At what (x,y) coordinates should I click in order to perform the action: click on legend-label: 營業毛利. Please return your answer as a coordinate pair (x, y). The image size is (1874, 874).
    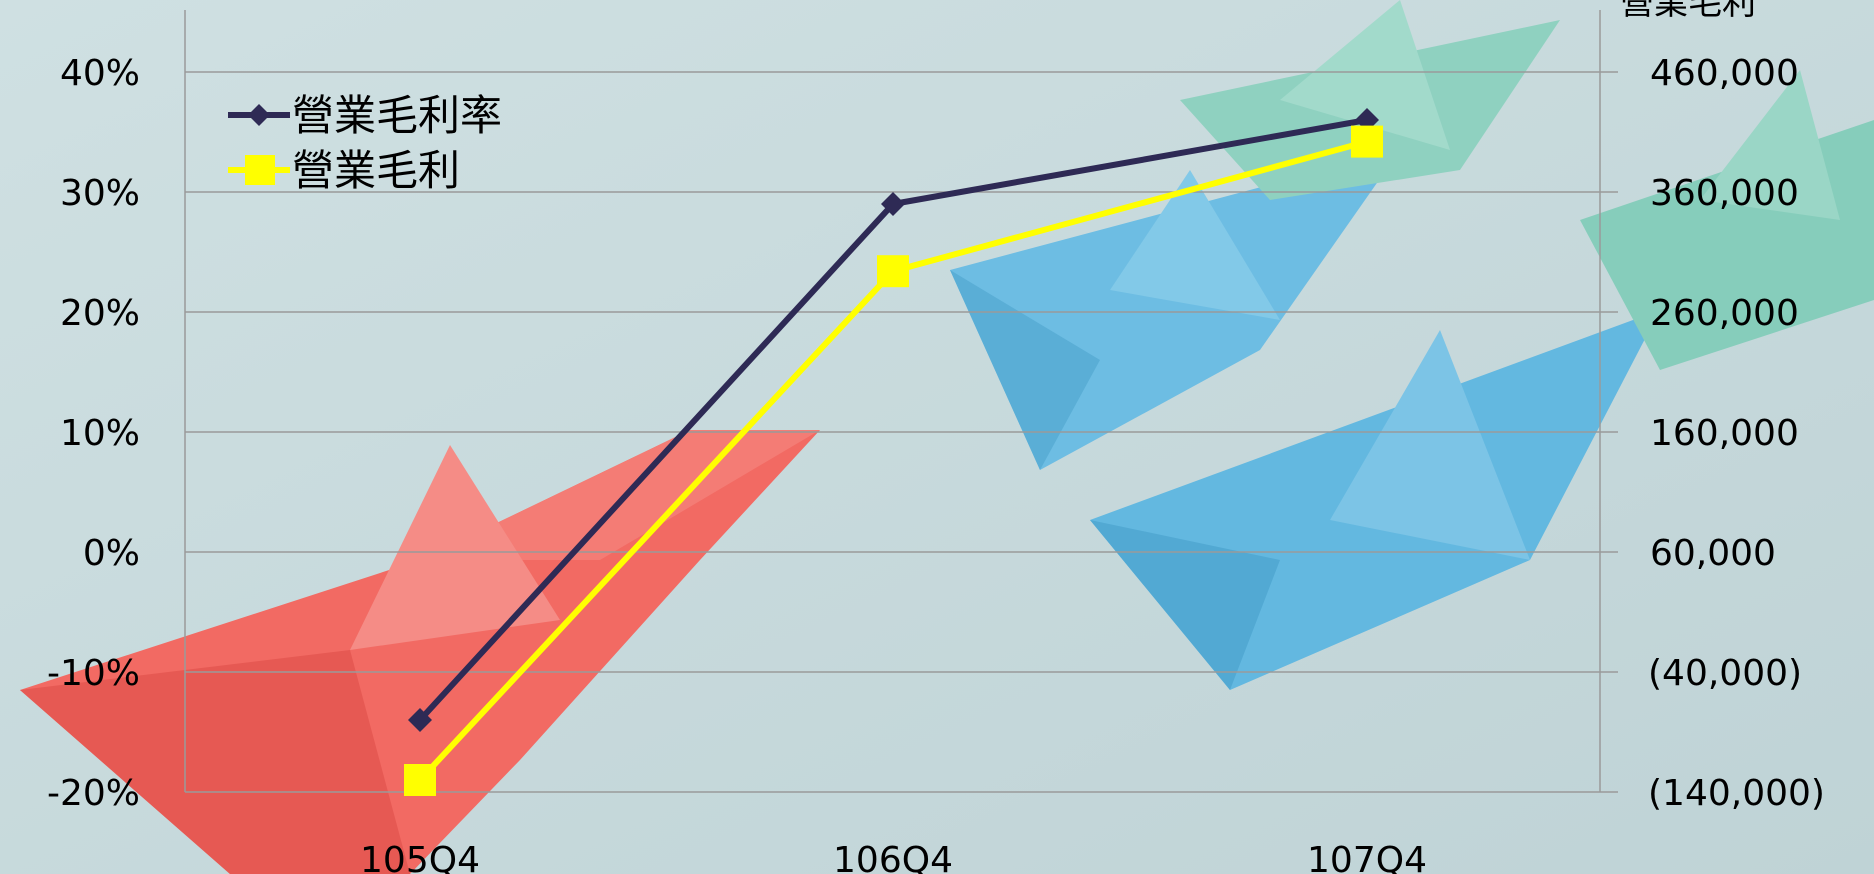
    Looking at the image, I should click on (376, 170).